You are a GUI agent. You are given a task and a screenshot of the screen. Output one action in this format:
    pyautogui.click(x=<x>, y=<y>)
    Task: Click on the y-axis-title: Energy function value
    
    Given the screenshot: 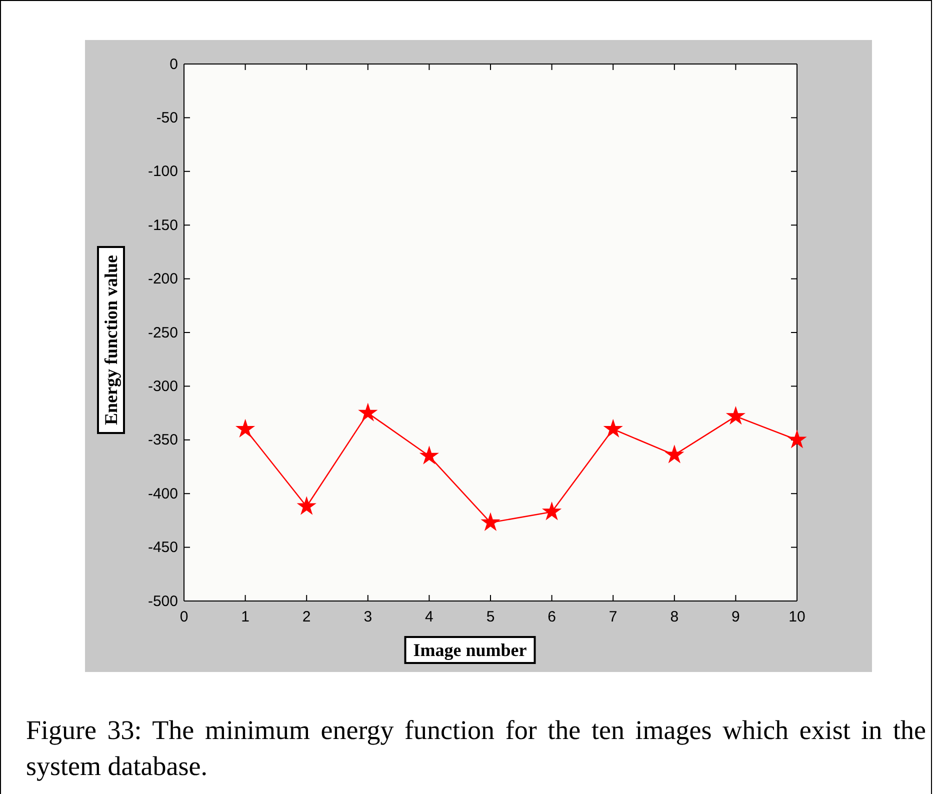 What is the action you would take?
    pyautogui.click(x=111, y=340)
    